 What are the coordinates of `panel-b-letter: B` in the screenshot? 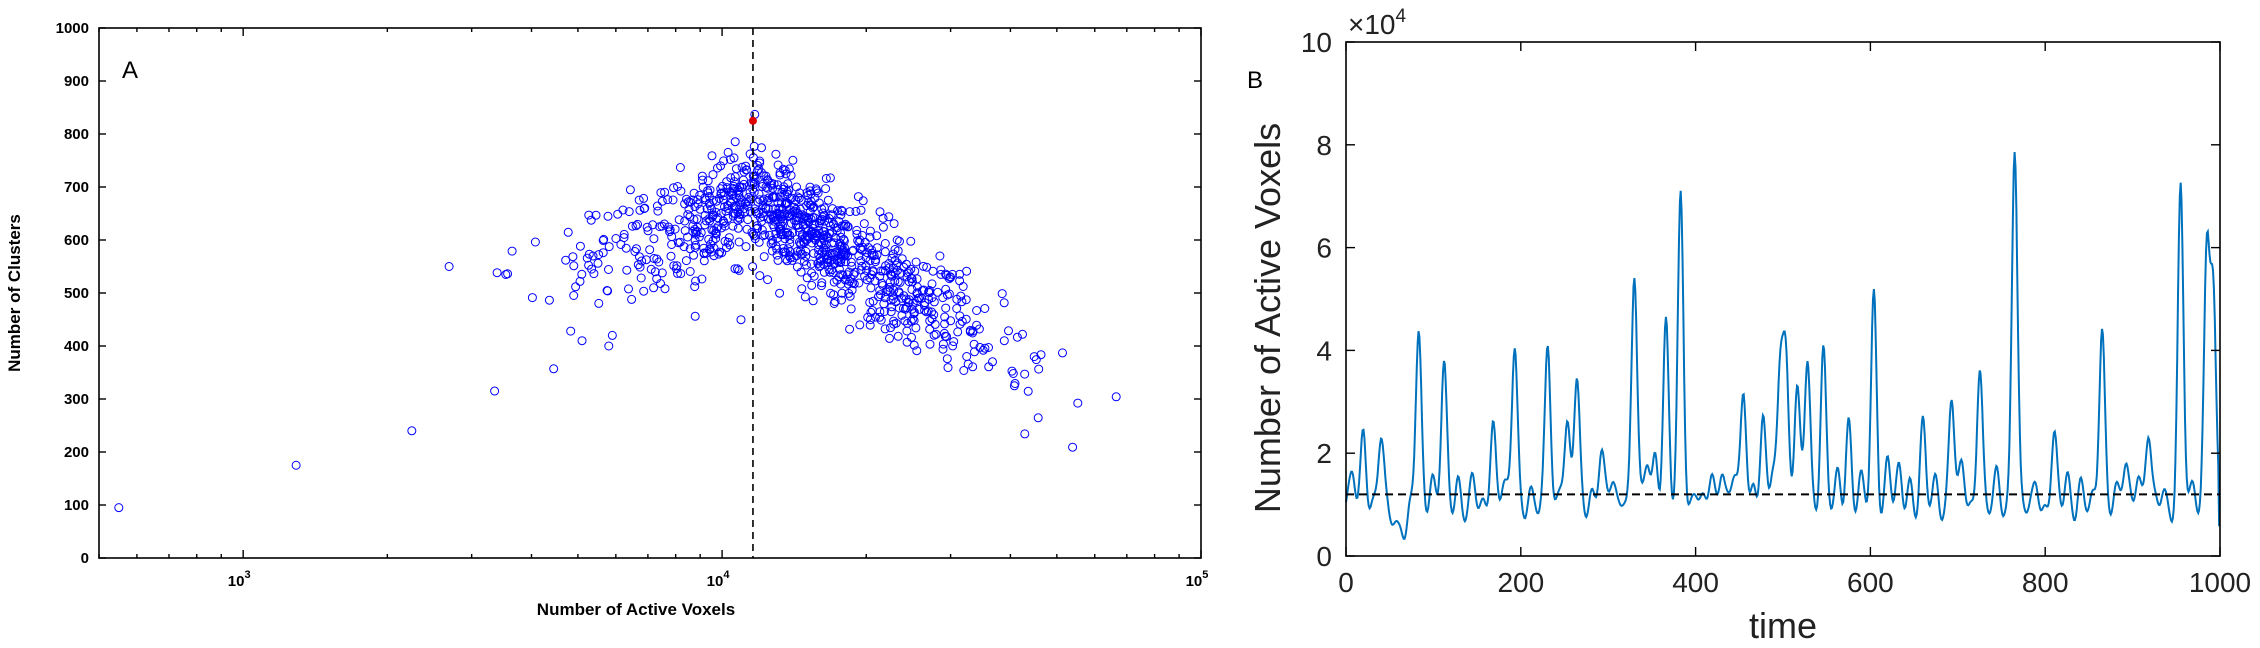 It's located at (1255, 80).